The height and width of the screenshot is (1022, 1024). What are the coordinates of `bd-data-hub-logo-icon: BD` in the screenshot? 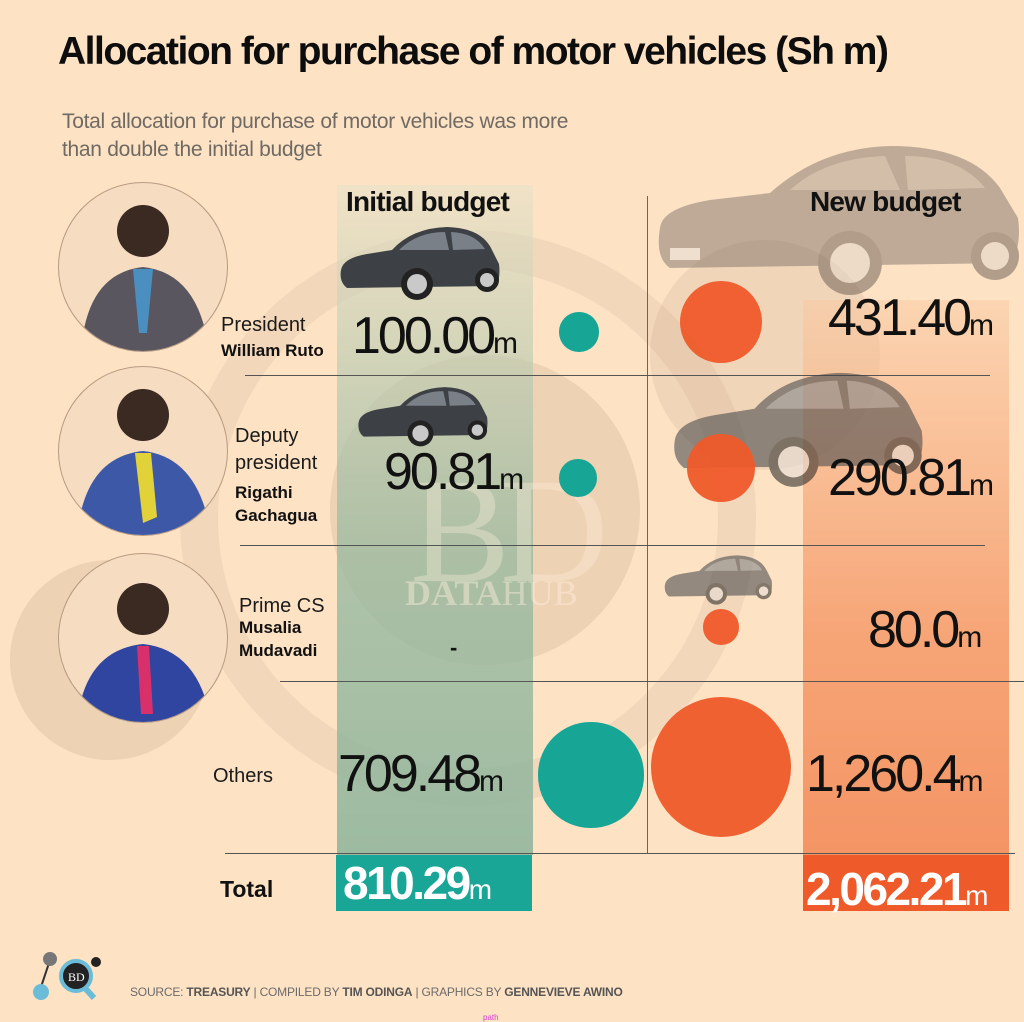 It's located at (70, 980).